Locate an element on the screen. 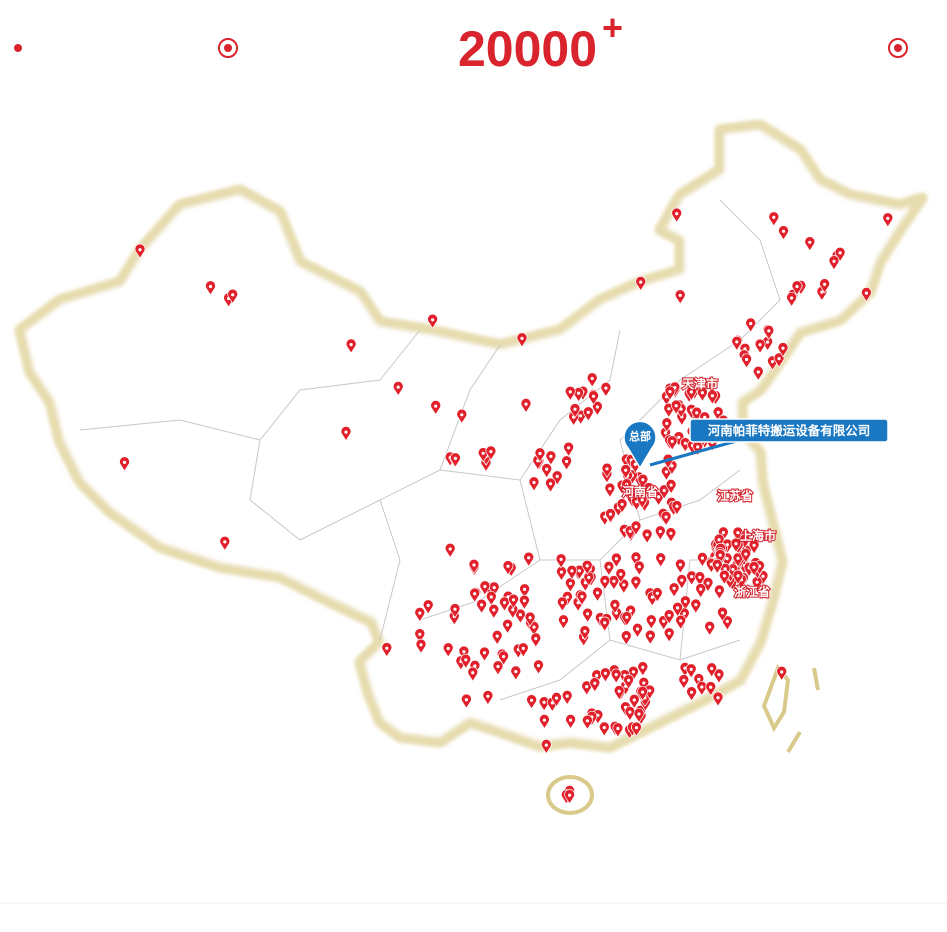 The image size is (947, 932). count: 20000 is located at coordinates (527, 49).